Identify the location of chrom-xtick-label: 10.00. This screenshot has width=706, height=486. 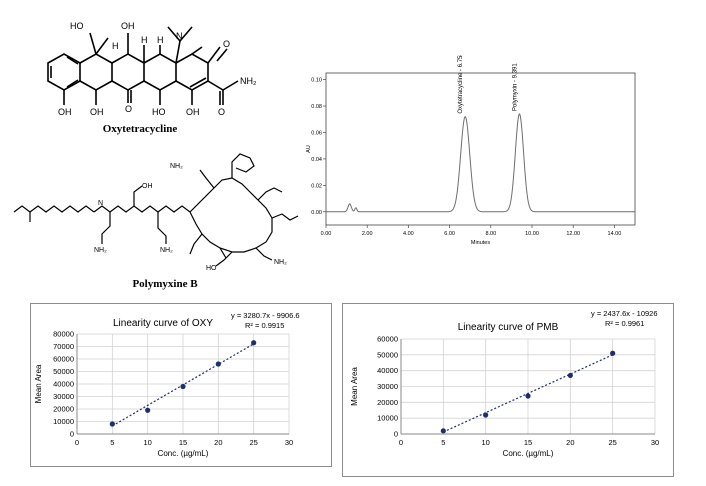
(532, 234).